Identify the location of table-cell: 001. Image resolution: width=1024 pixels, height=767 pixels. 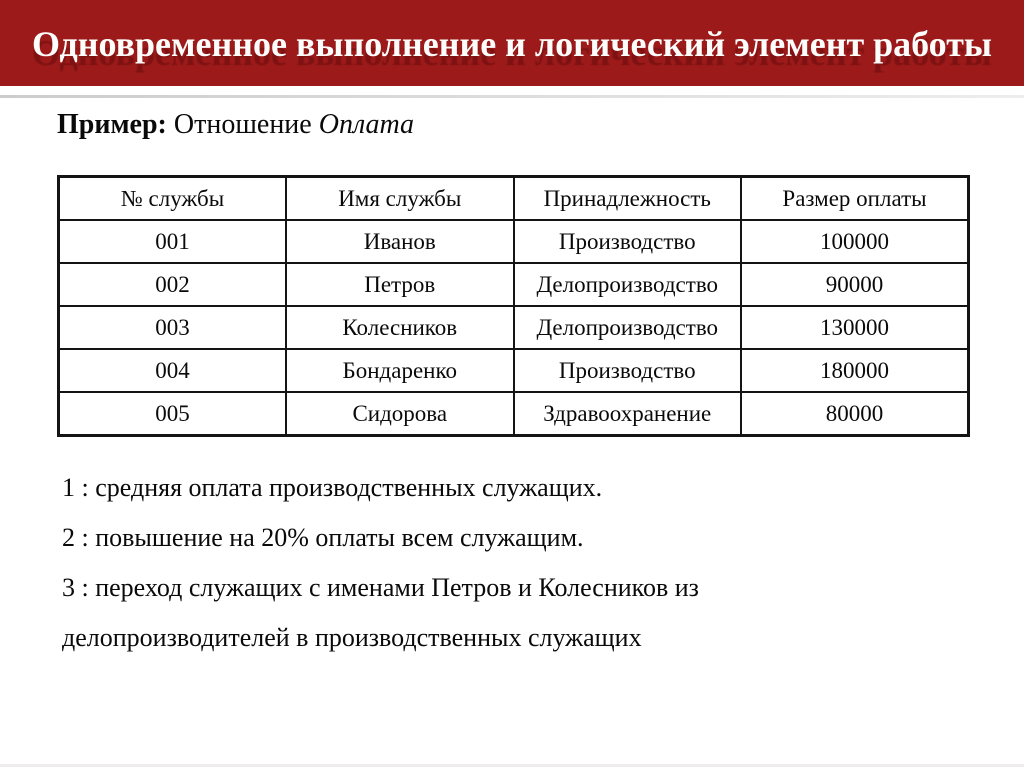
(172, 241).